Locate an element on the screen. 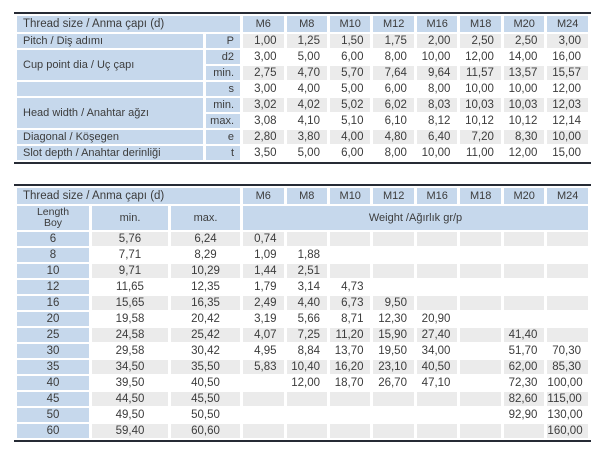  dimension-value-m8: 1,25 is located at coordinates (306, 41).